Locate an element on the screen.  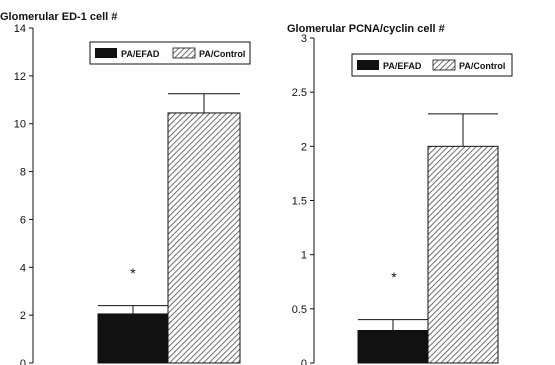
y-tick-label: 14 is located at coordinates (20, 29).